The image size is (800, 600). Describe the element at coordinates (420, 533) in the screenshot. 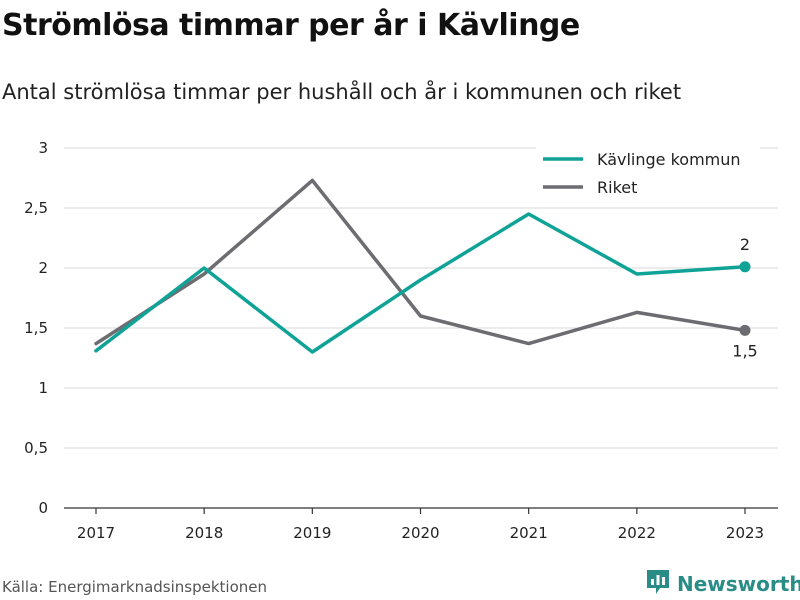

I see `x-tick-label: 2020` at that location.